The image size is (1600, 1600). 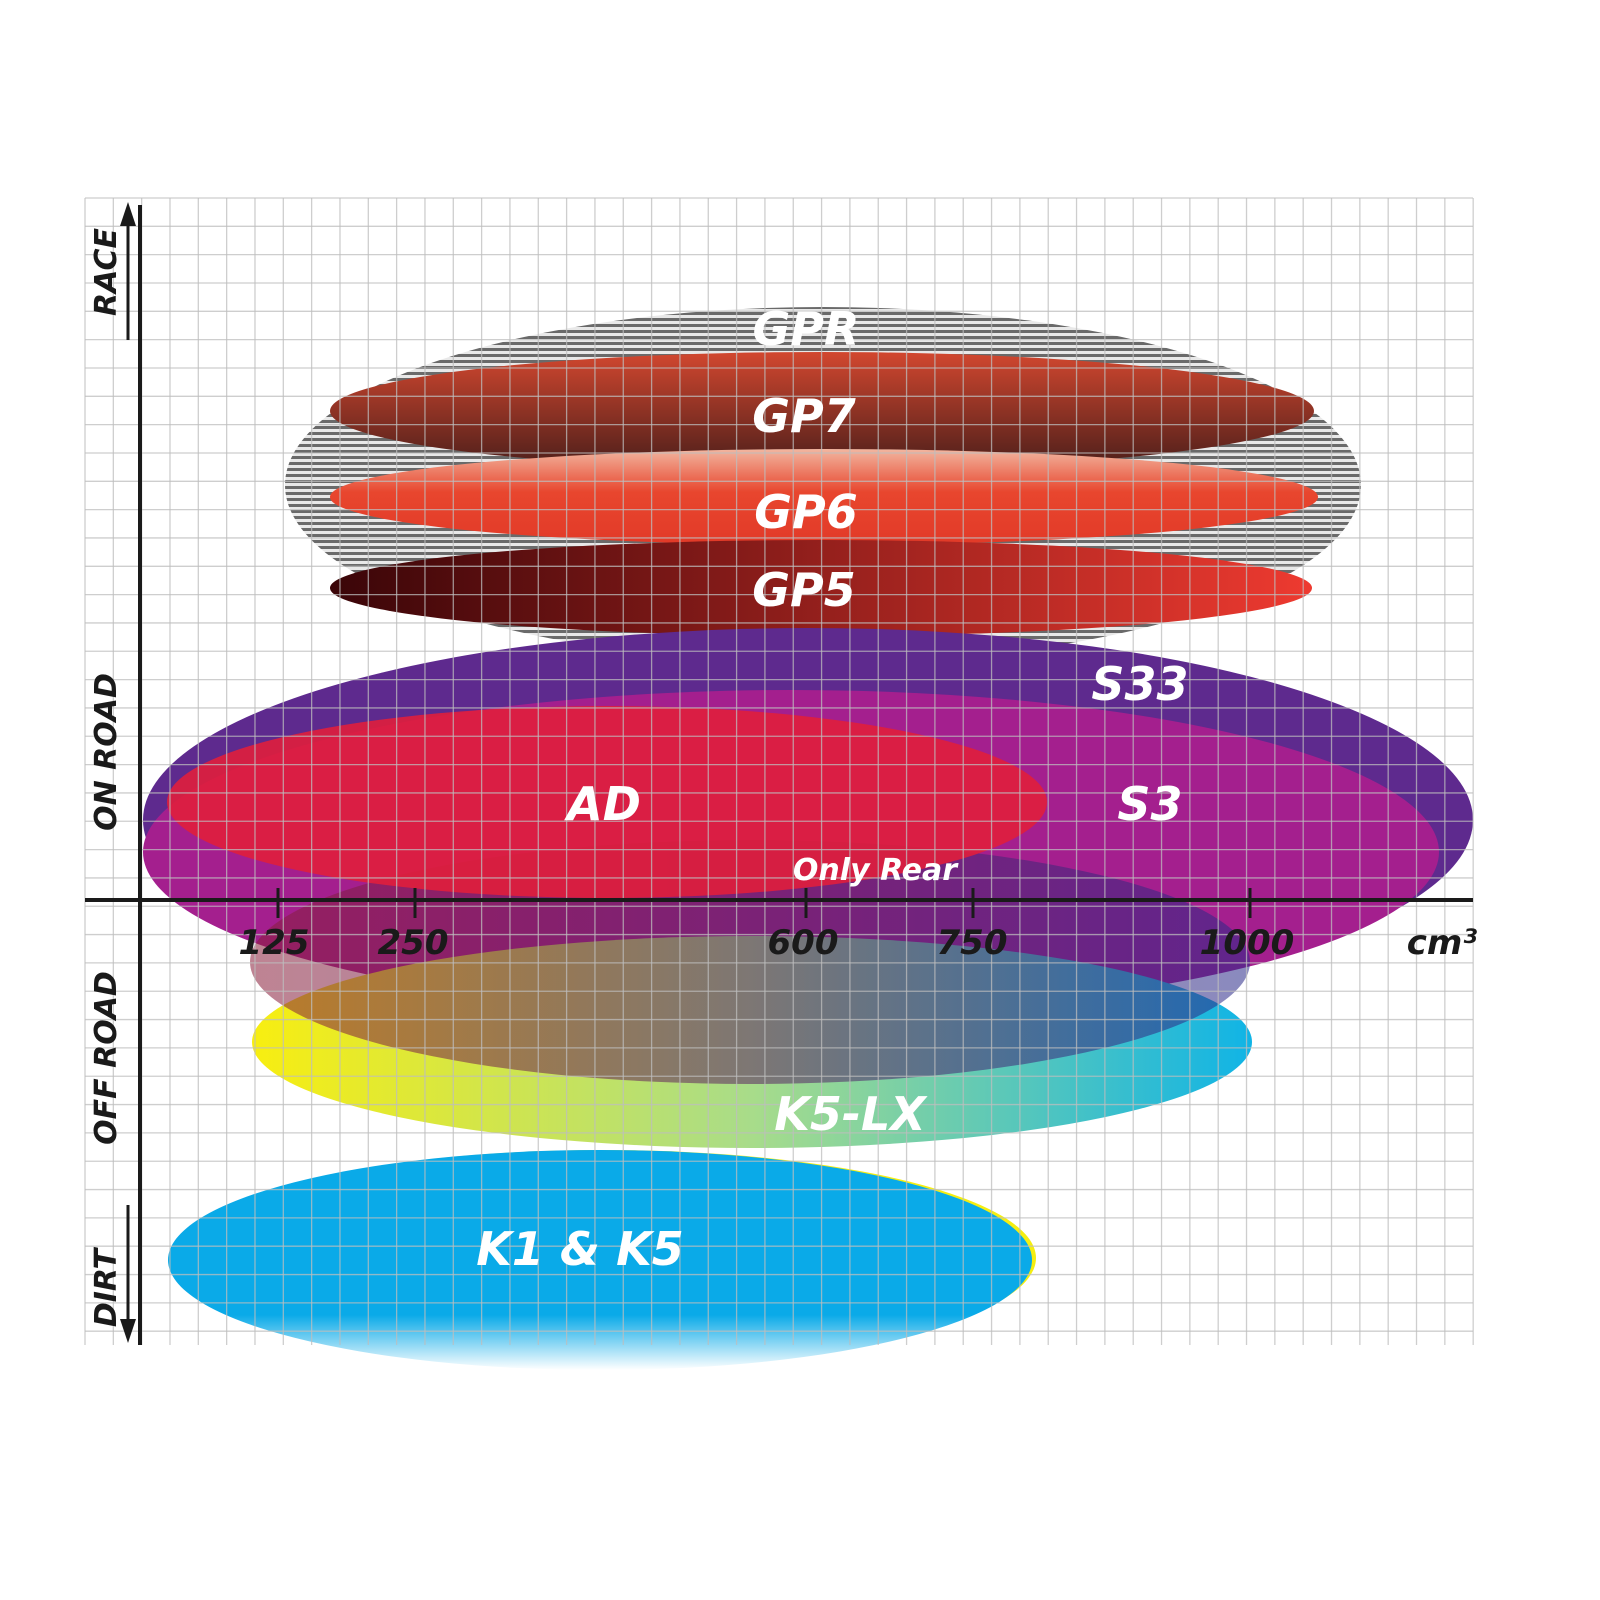 What do you see at coordinates (106, 1286) in the screenshot?
I see `label-dirt: DIRT` at bounding box center [106, 1286].